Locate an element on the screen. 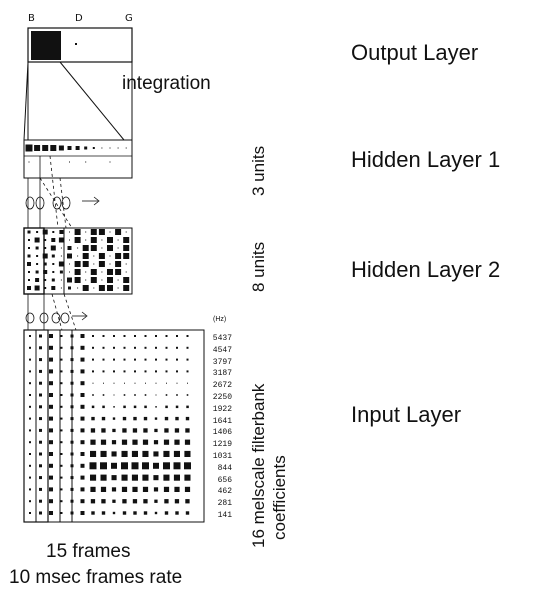  frequency-label: 281 is located at coordinates (224, 504).